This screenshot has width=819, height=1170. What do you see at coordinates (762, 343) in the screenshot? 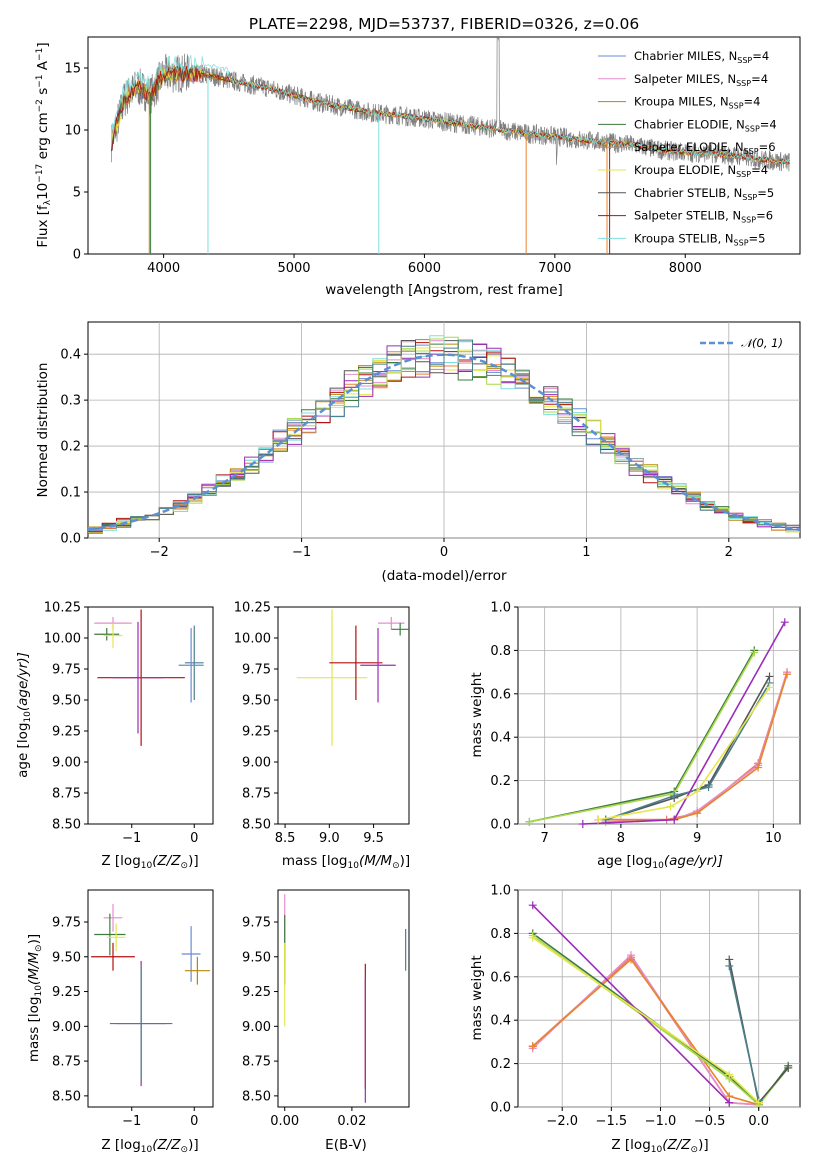
I see `normal-legend-label: 𝒩(0, 1)` at bounding box center [762, 343].